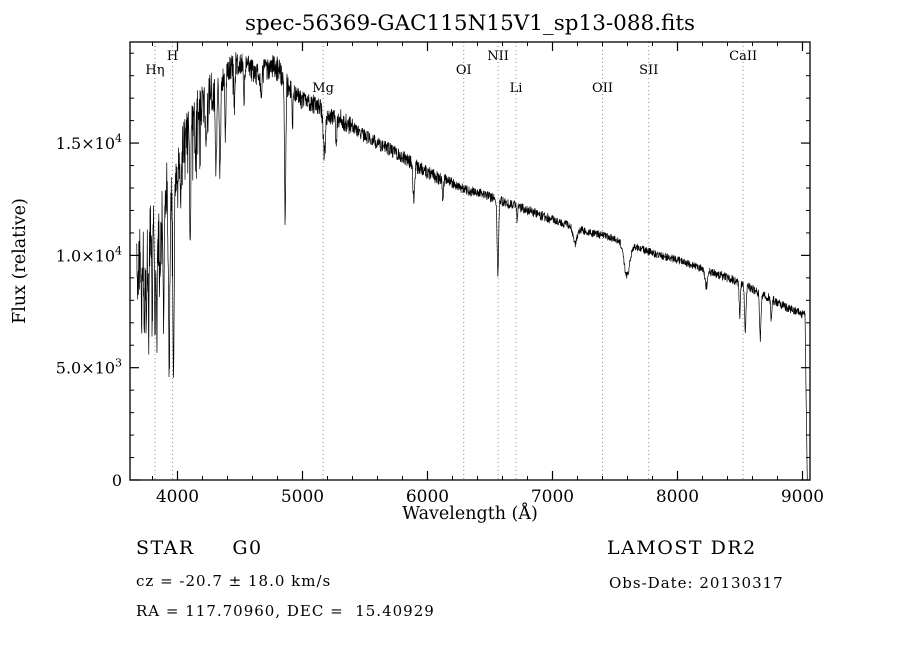 The height and width of the screenshot is (650, 900). I want to click on annotation-ra-dec: RA = 117.70960, DEC = 15.40929, so click(285, 611).